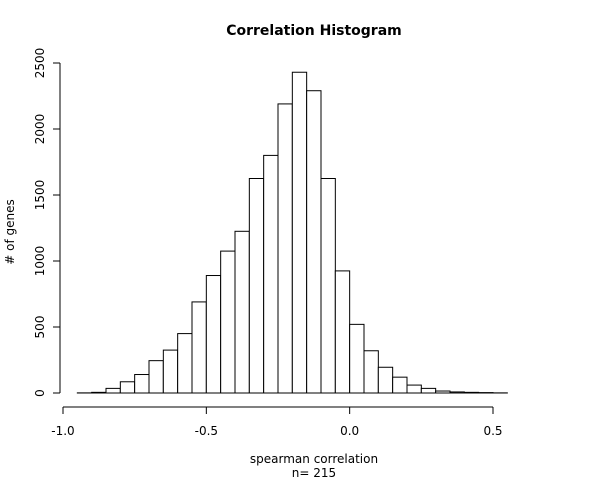 This screenshot has width=600, height=480. I want to click on chart-title: Correlation Histogram, so click(314, 31).